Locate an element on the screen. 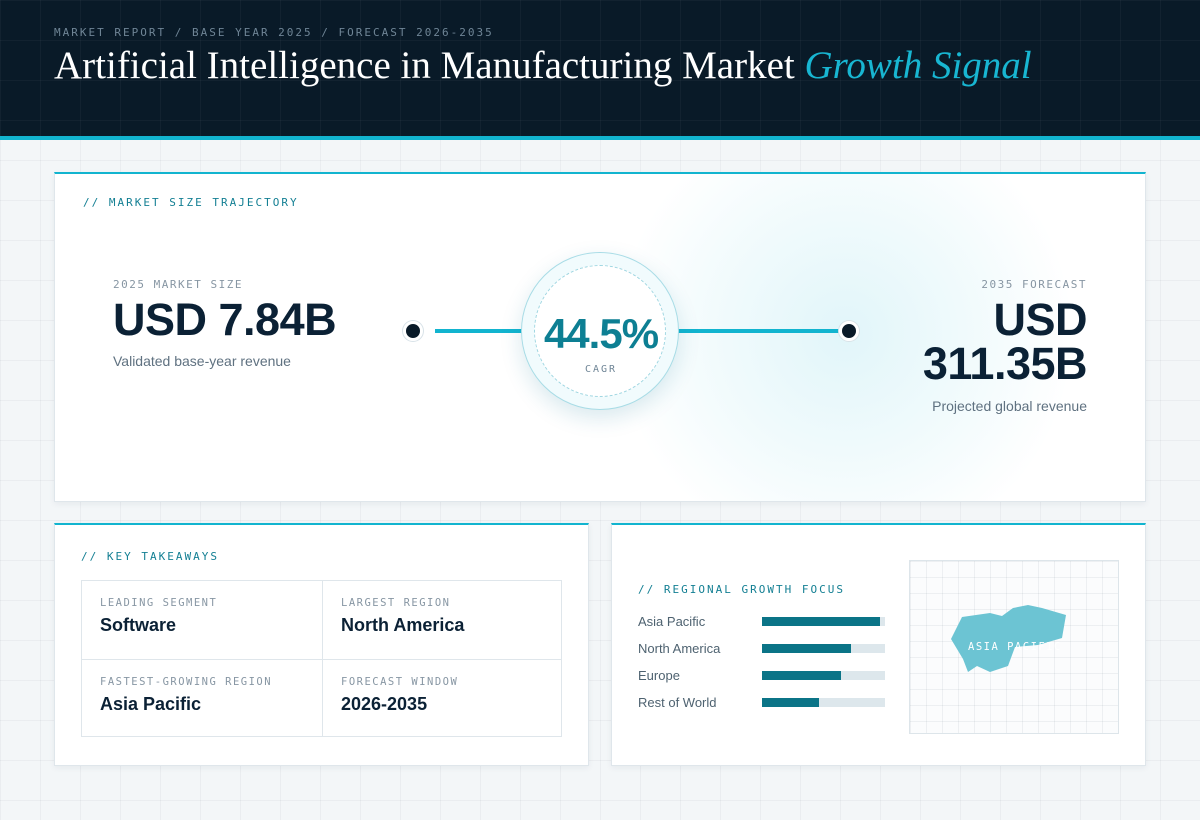 The image size is (1200, 820). end-stat-value-line2: 311.35B is located at coordinates (1005, 363).